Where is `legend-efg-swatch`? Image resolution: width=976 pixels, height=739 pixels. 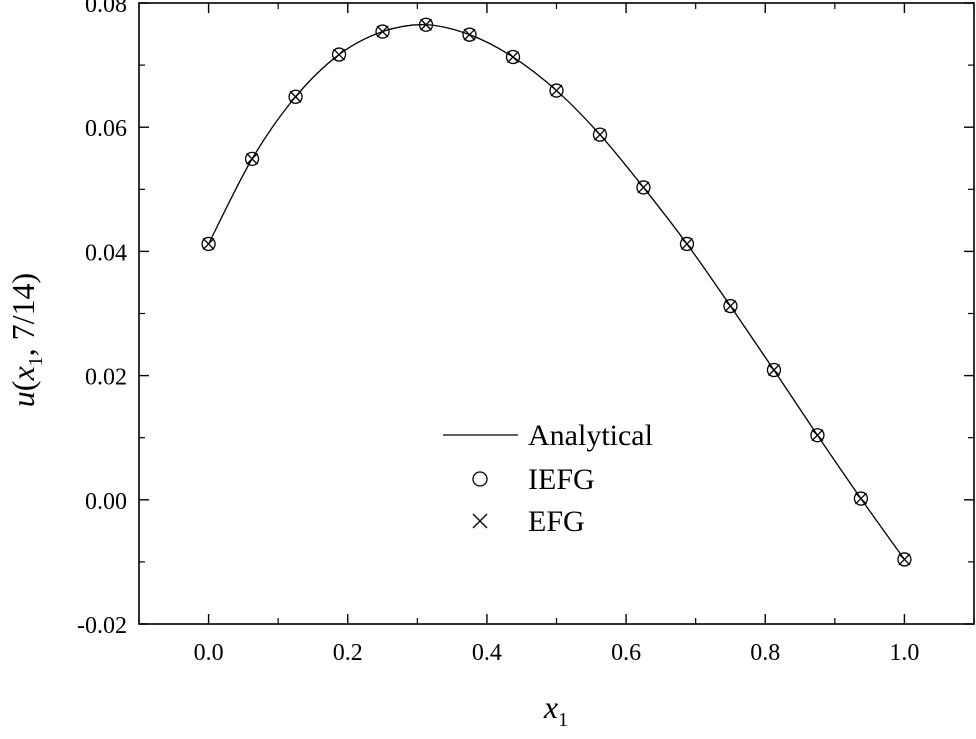 legend-efg-swatch is located at coordinates (480, 521).